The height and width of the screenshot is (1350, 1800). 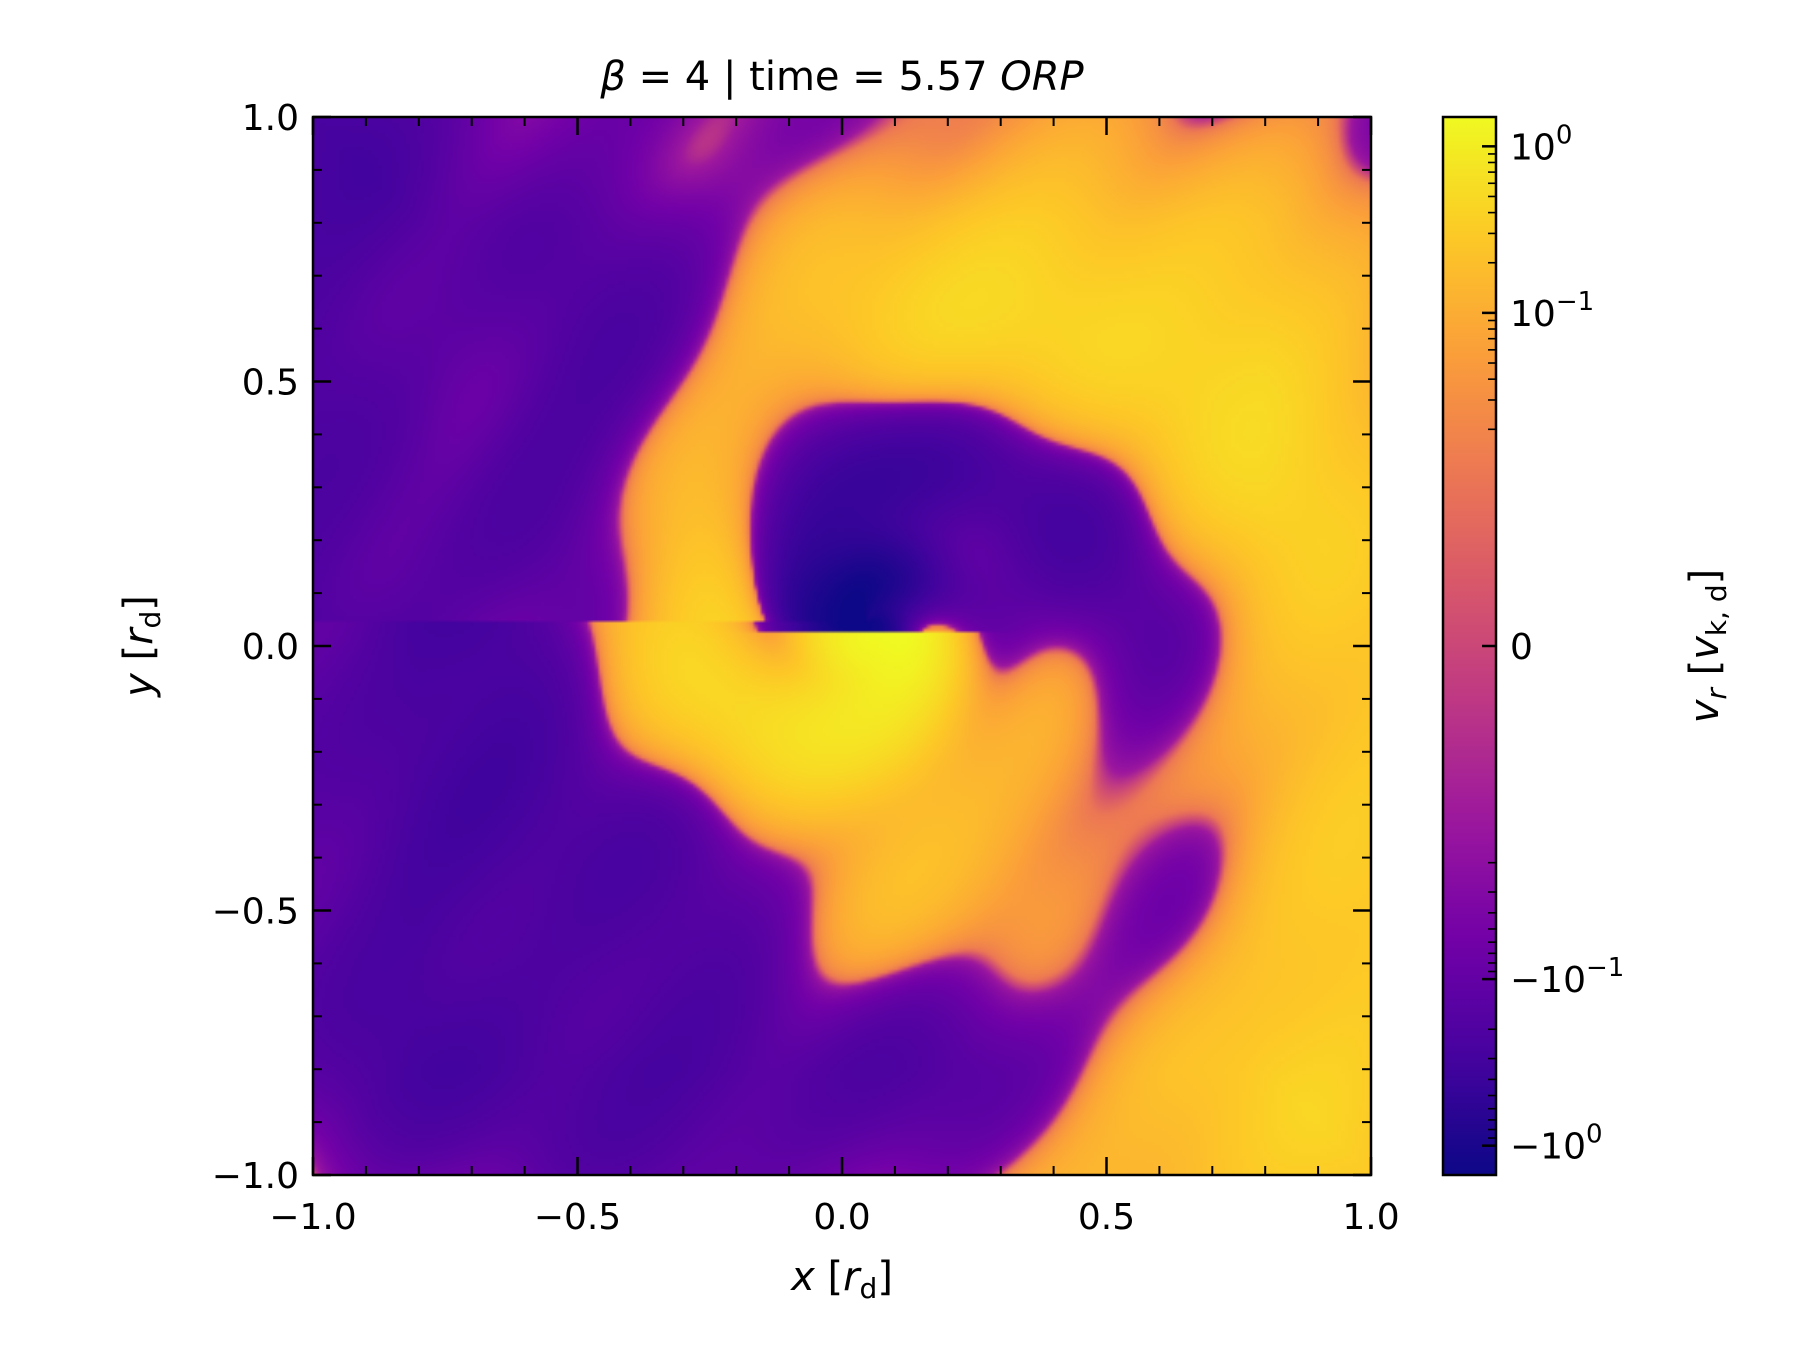 I want to click on colorbar: 10⁰ 10⁻¹ 0 −10−1 −100 vr [vk, d], so click(x=1587, y=646).